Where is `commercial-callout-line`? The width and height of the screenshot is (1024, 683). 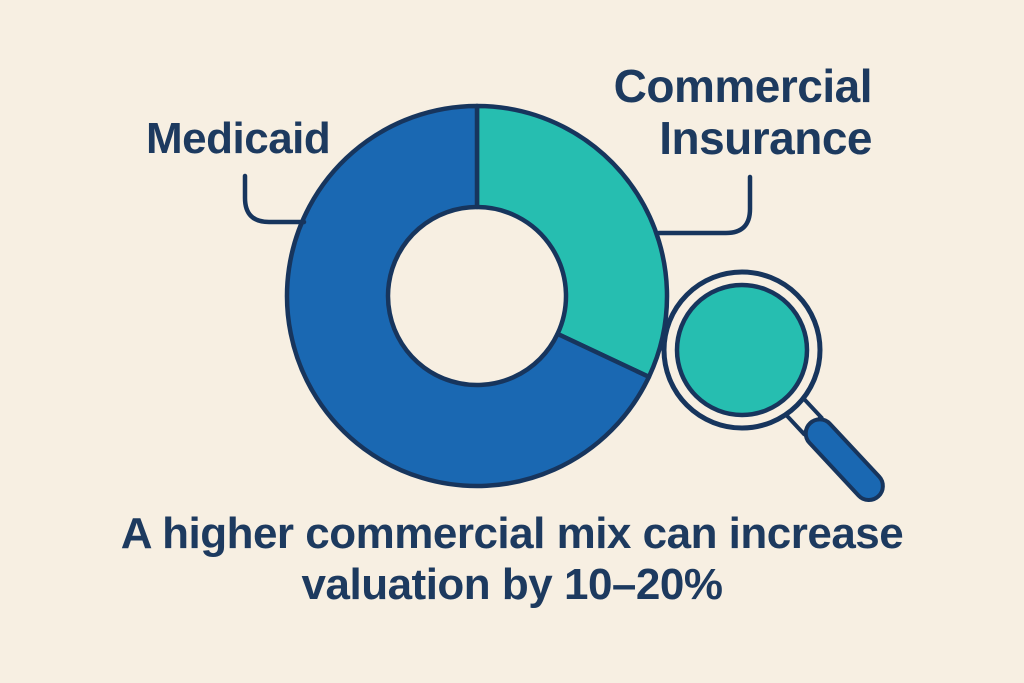
commercial-callout-line is located at coordinates (704, 205).